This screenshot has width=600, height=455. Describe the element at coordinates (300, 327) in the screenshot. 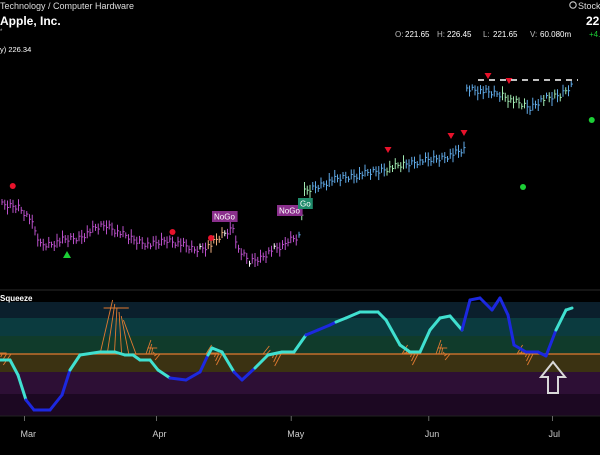

I see `osc-band-upper` at that location.